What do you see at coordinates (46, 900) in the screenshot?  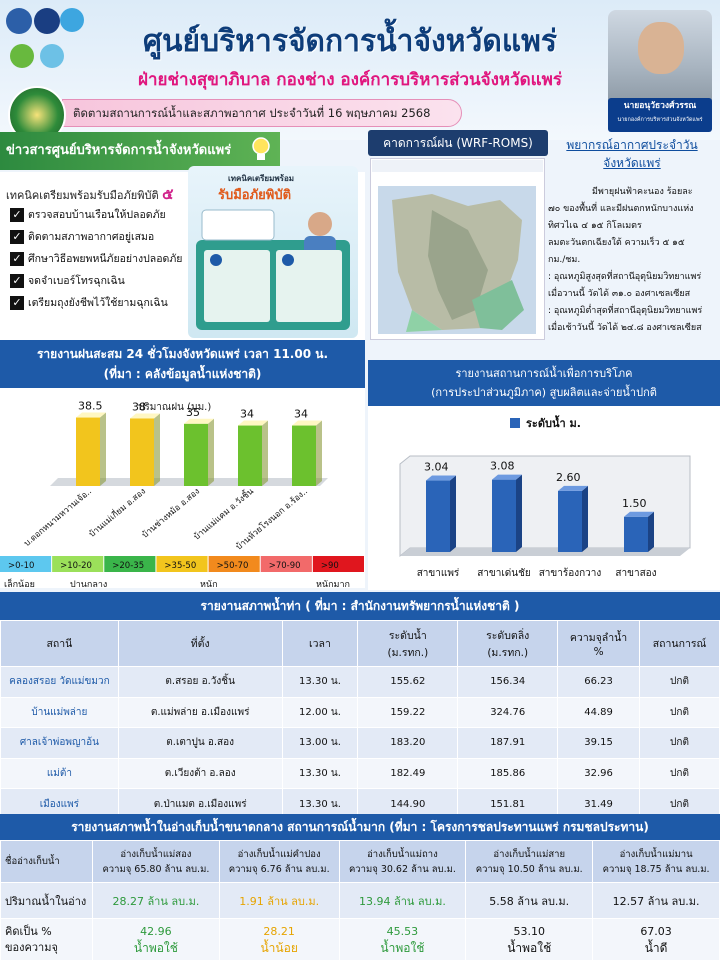 I see `row-header: ปริมาณน้ำในอ่าง` at bounding box center [46, 900].